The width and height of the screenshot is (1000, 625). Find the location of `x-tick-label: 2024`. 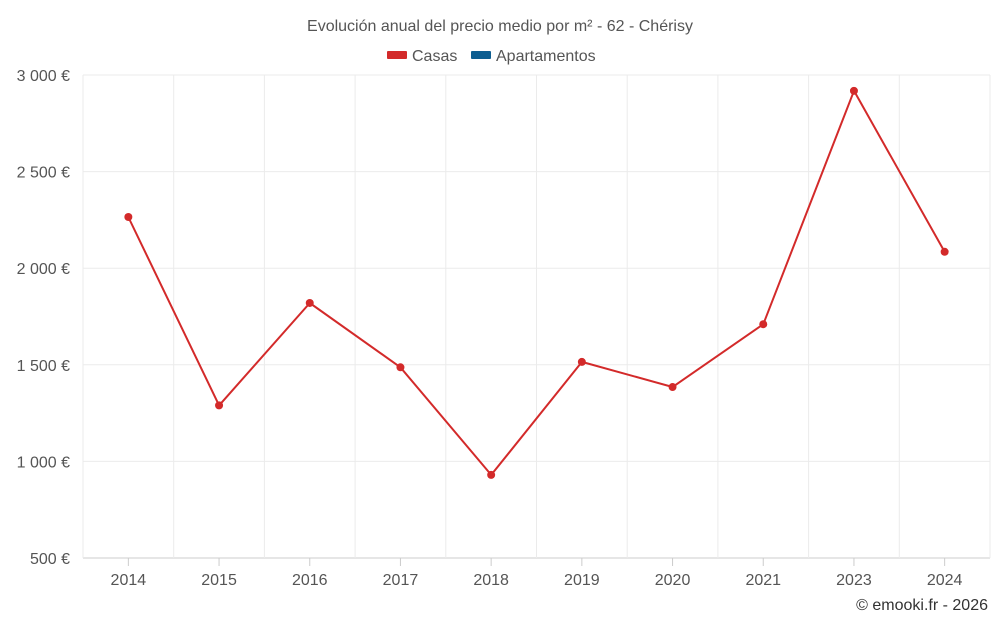

x-tick-label: 2024 is located at coordinates (945, 580).